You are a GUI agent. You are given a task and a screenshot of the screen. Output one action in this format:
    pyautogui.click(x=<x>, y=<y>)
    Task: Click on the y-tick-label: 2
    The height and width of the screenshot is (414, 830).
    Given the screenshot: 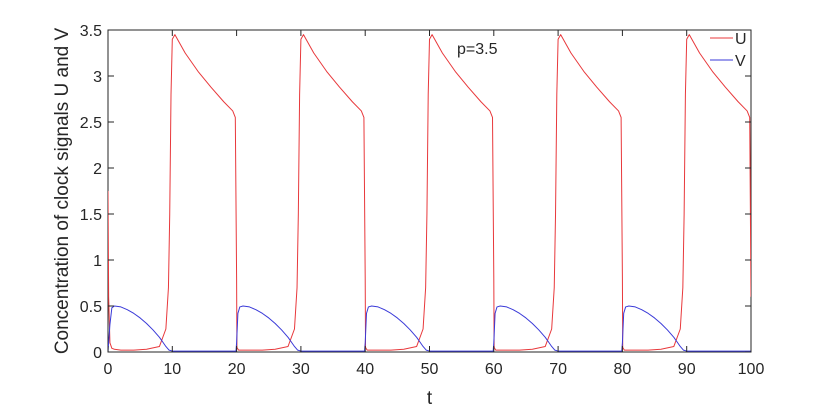 What is the action you would take?
    pyautogui.click(x=97, y=169)
    